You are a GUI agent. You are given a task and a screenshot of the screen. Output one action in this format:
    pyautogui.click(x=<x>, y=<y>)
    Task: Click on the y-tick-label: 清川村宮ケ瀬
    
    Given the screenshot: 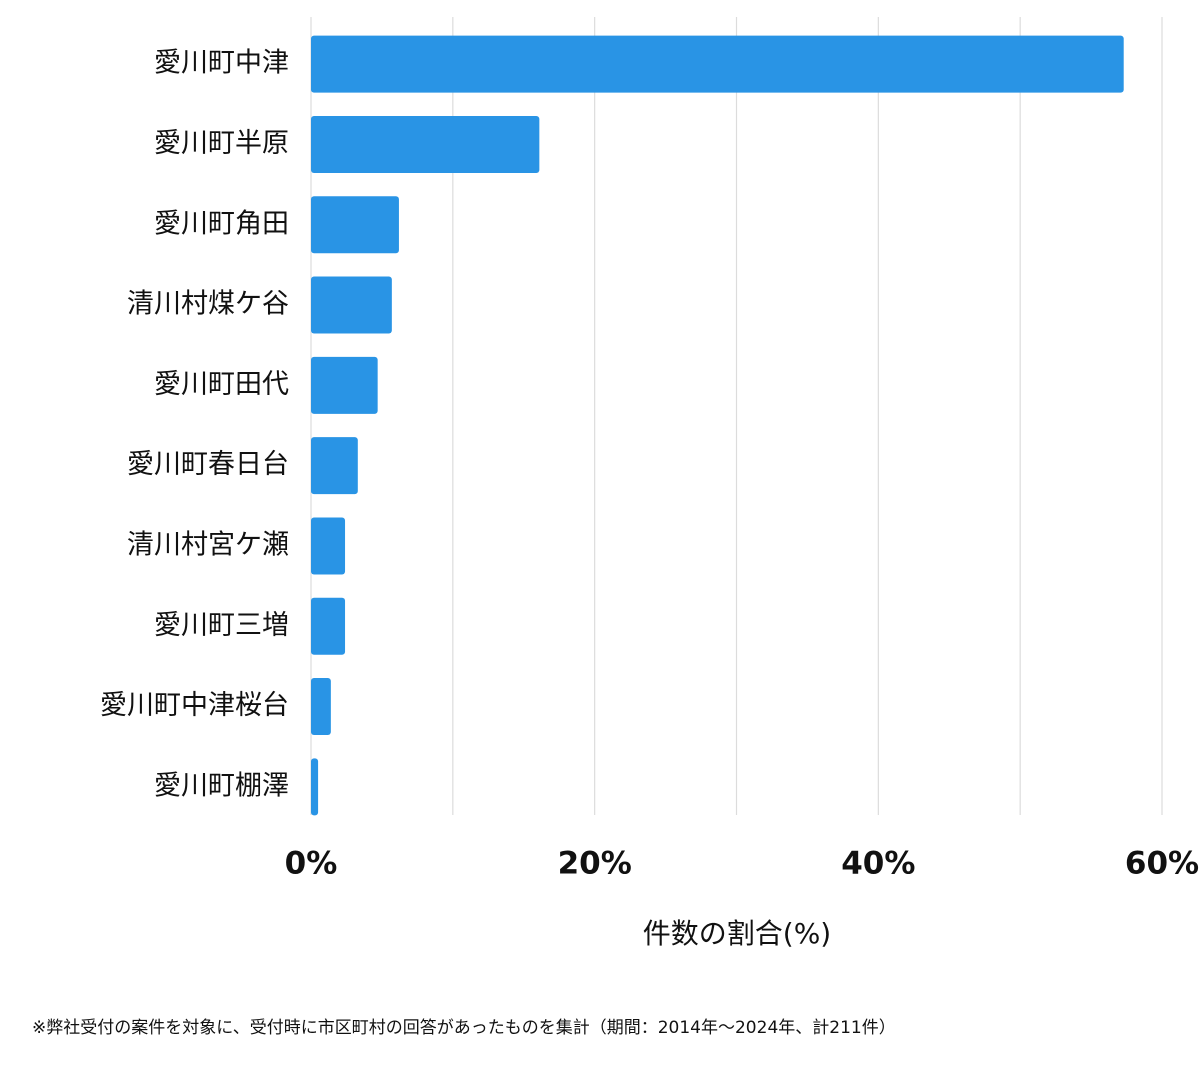 What is the action you would take?
    pyautogui.click(x=208, y=544)
    